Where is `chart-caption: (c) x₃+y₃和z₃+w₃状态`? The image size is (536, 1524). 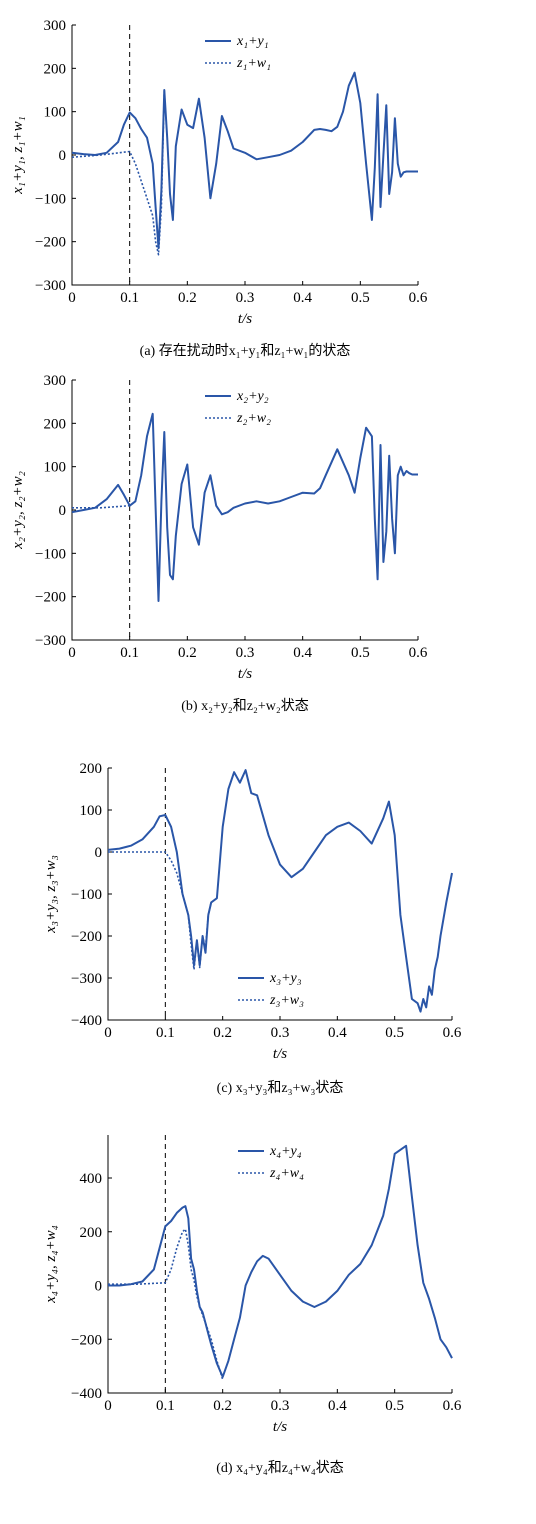
chart-caption: (c) x₃+y₃和z₃+w₃状态 is located at coordinates (280, 1088).